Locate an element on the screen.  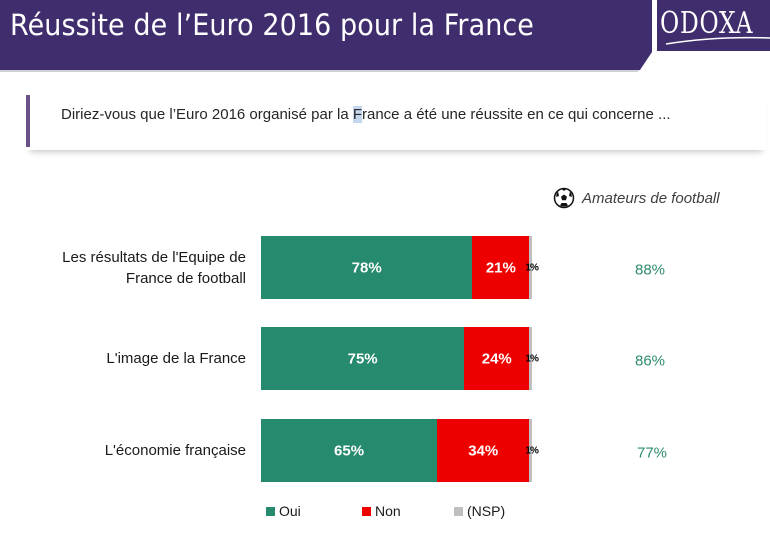
legend-item-nsp: (NSP) is located at coordinates (479, 511).